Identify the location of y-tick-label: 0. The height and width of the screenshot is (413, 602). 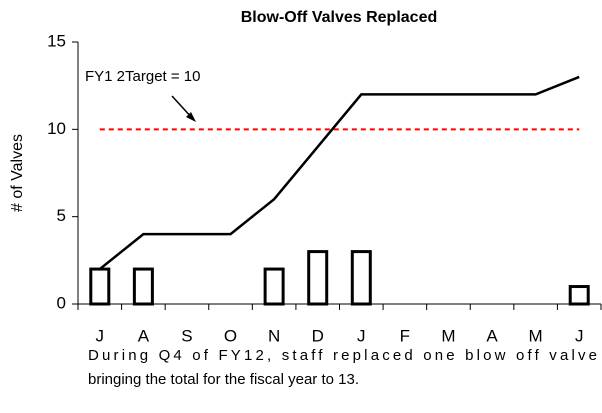
(61, 302).